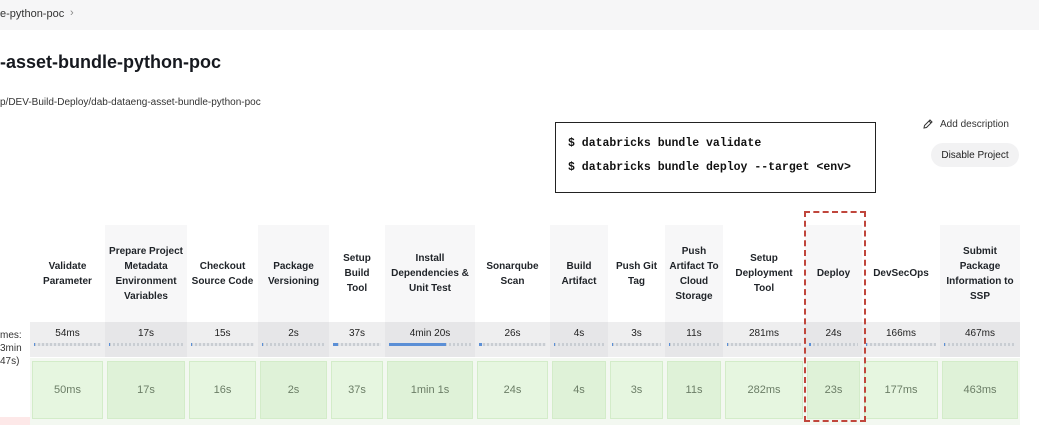  Describe the element at coordinates (512, 273) in the screenshot. I see `stage-header: Sonarqube Scan` at that location.